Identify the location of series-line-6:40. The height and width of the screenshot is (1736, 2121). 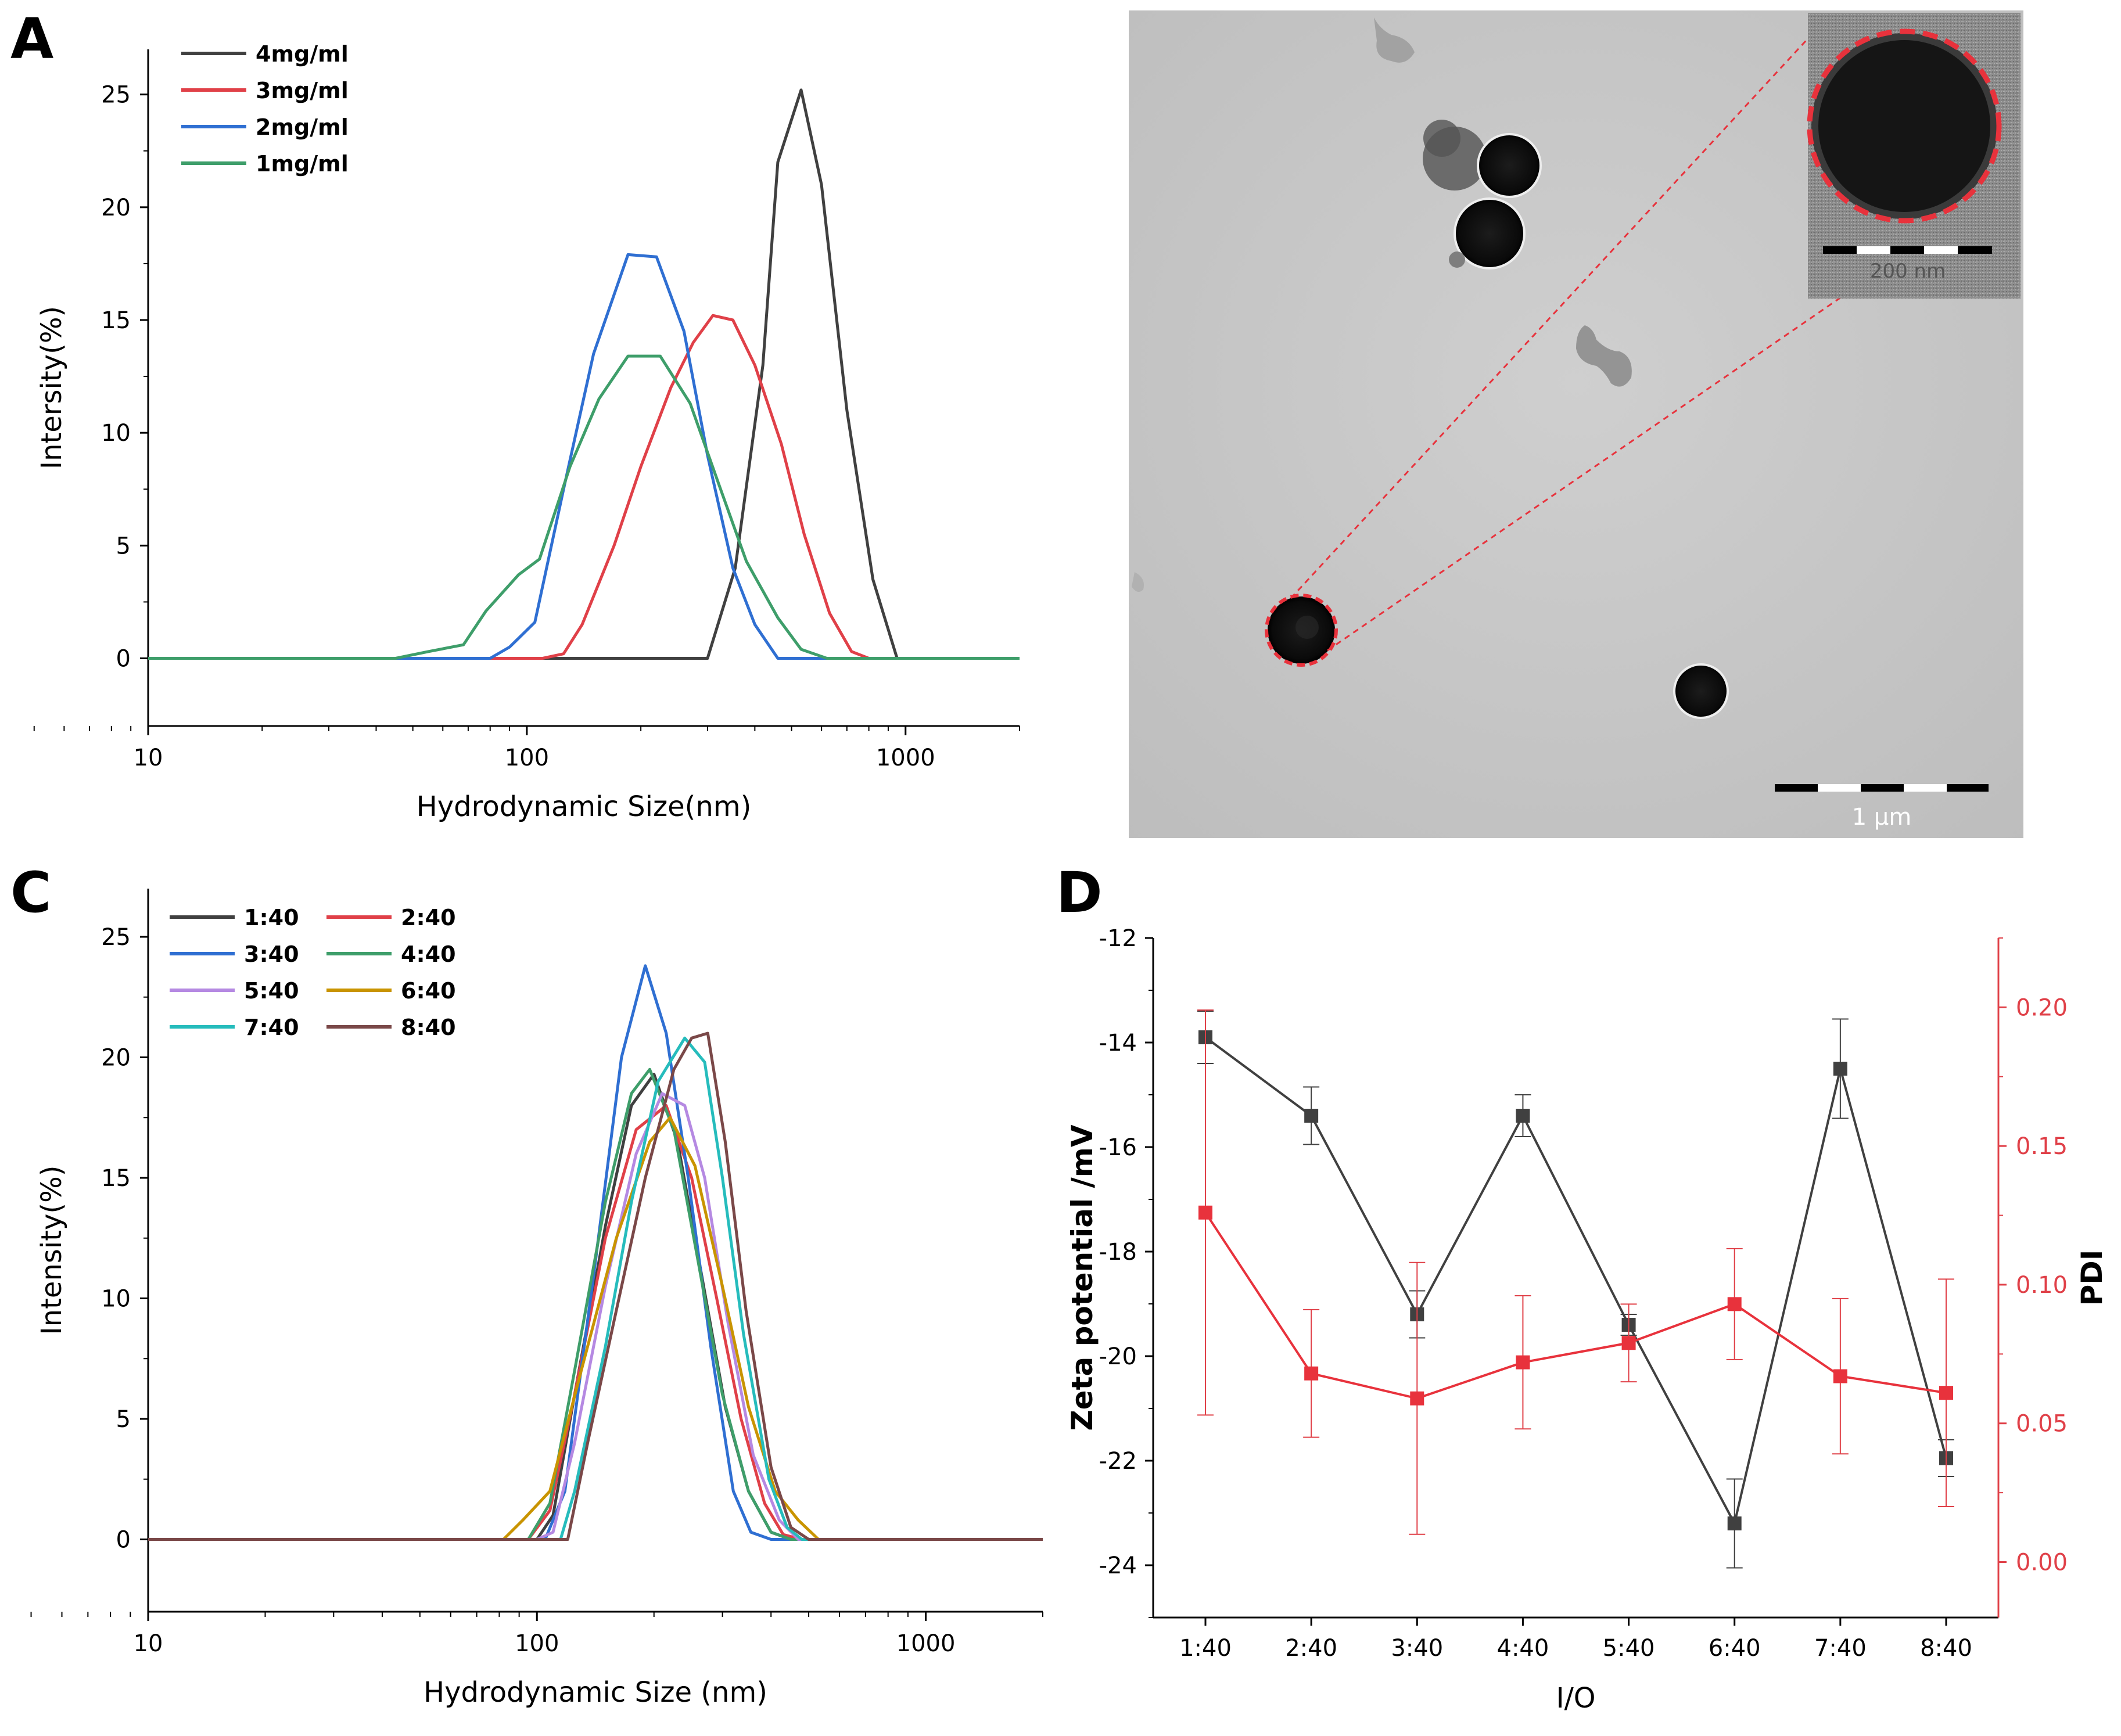
(595, 1328).